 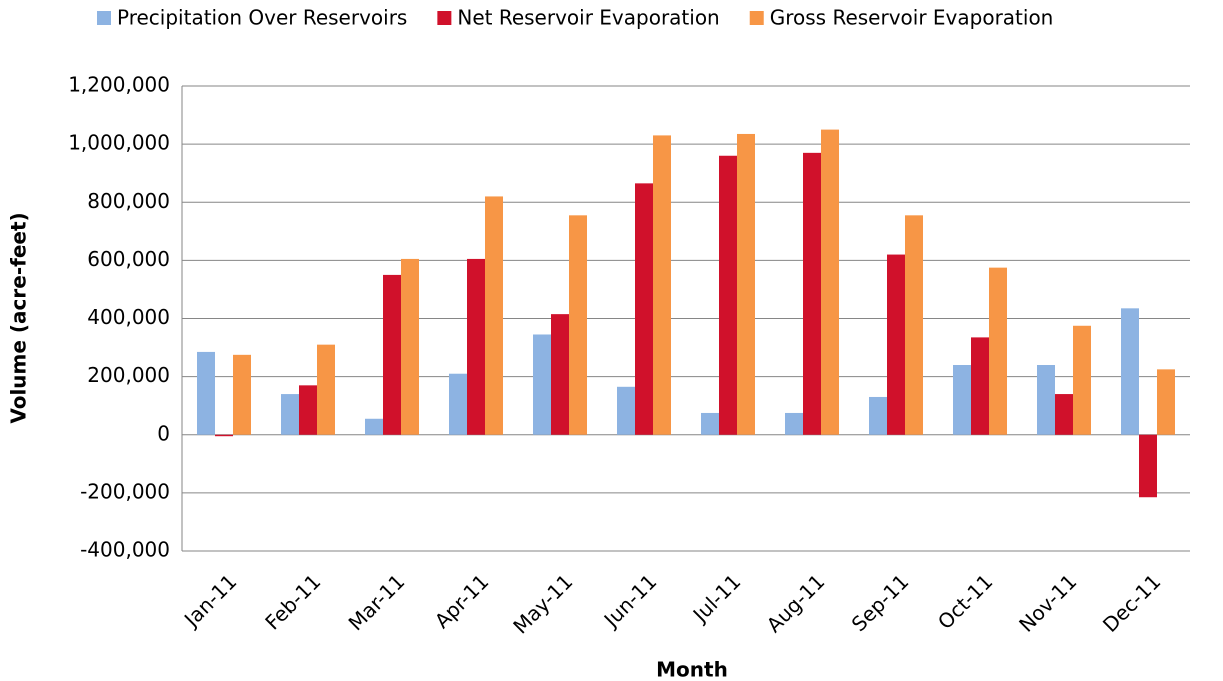 I want to click on x-tick-label: Aug-11, so click(x=796, y=603).